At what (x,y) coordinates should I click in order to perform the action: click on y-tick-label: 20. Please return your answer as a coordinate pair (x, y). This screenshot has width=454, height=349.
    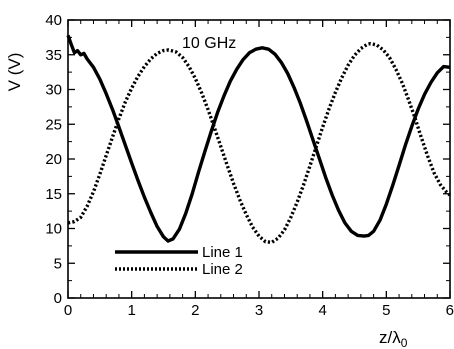
    Looking at the image, I should click on (53, 159).